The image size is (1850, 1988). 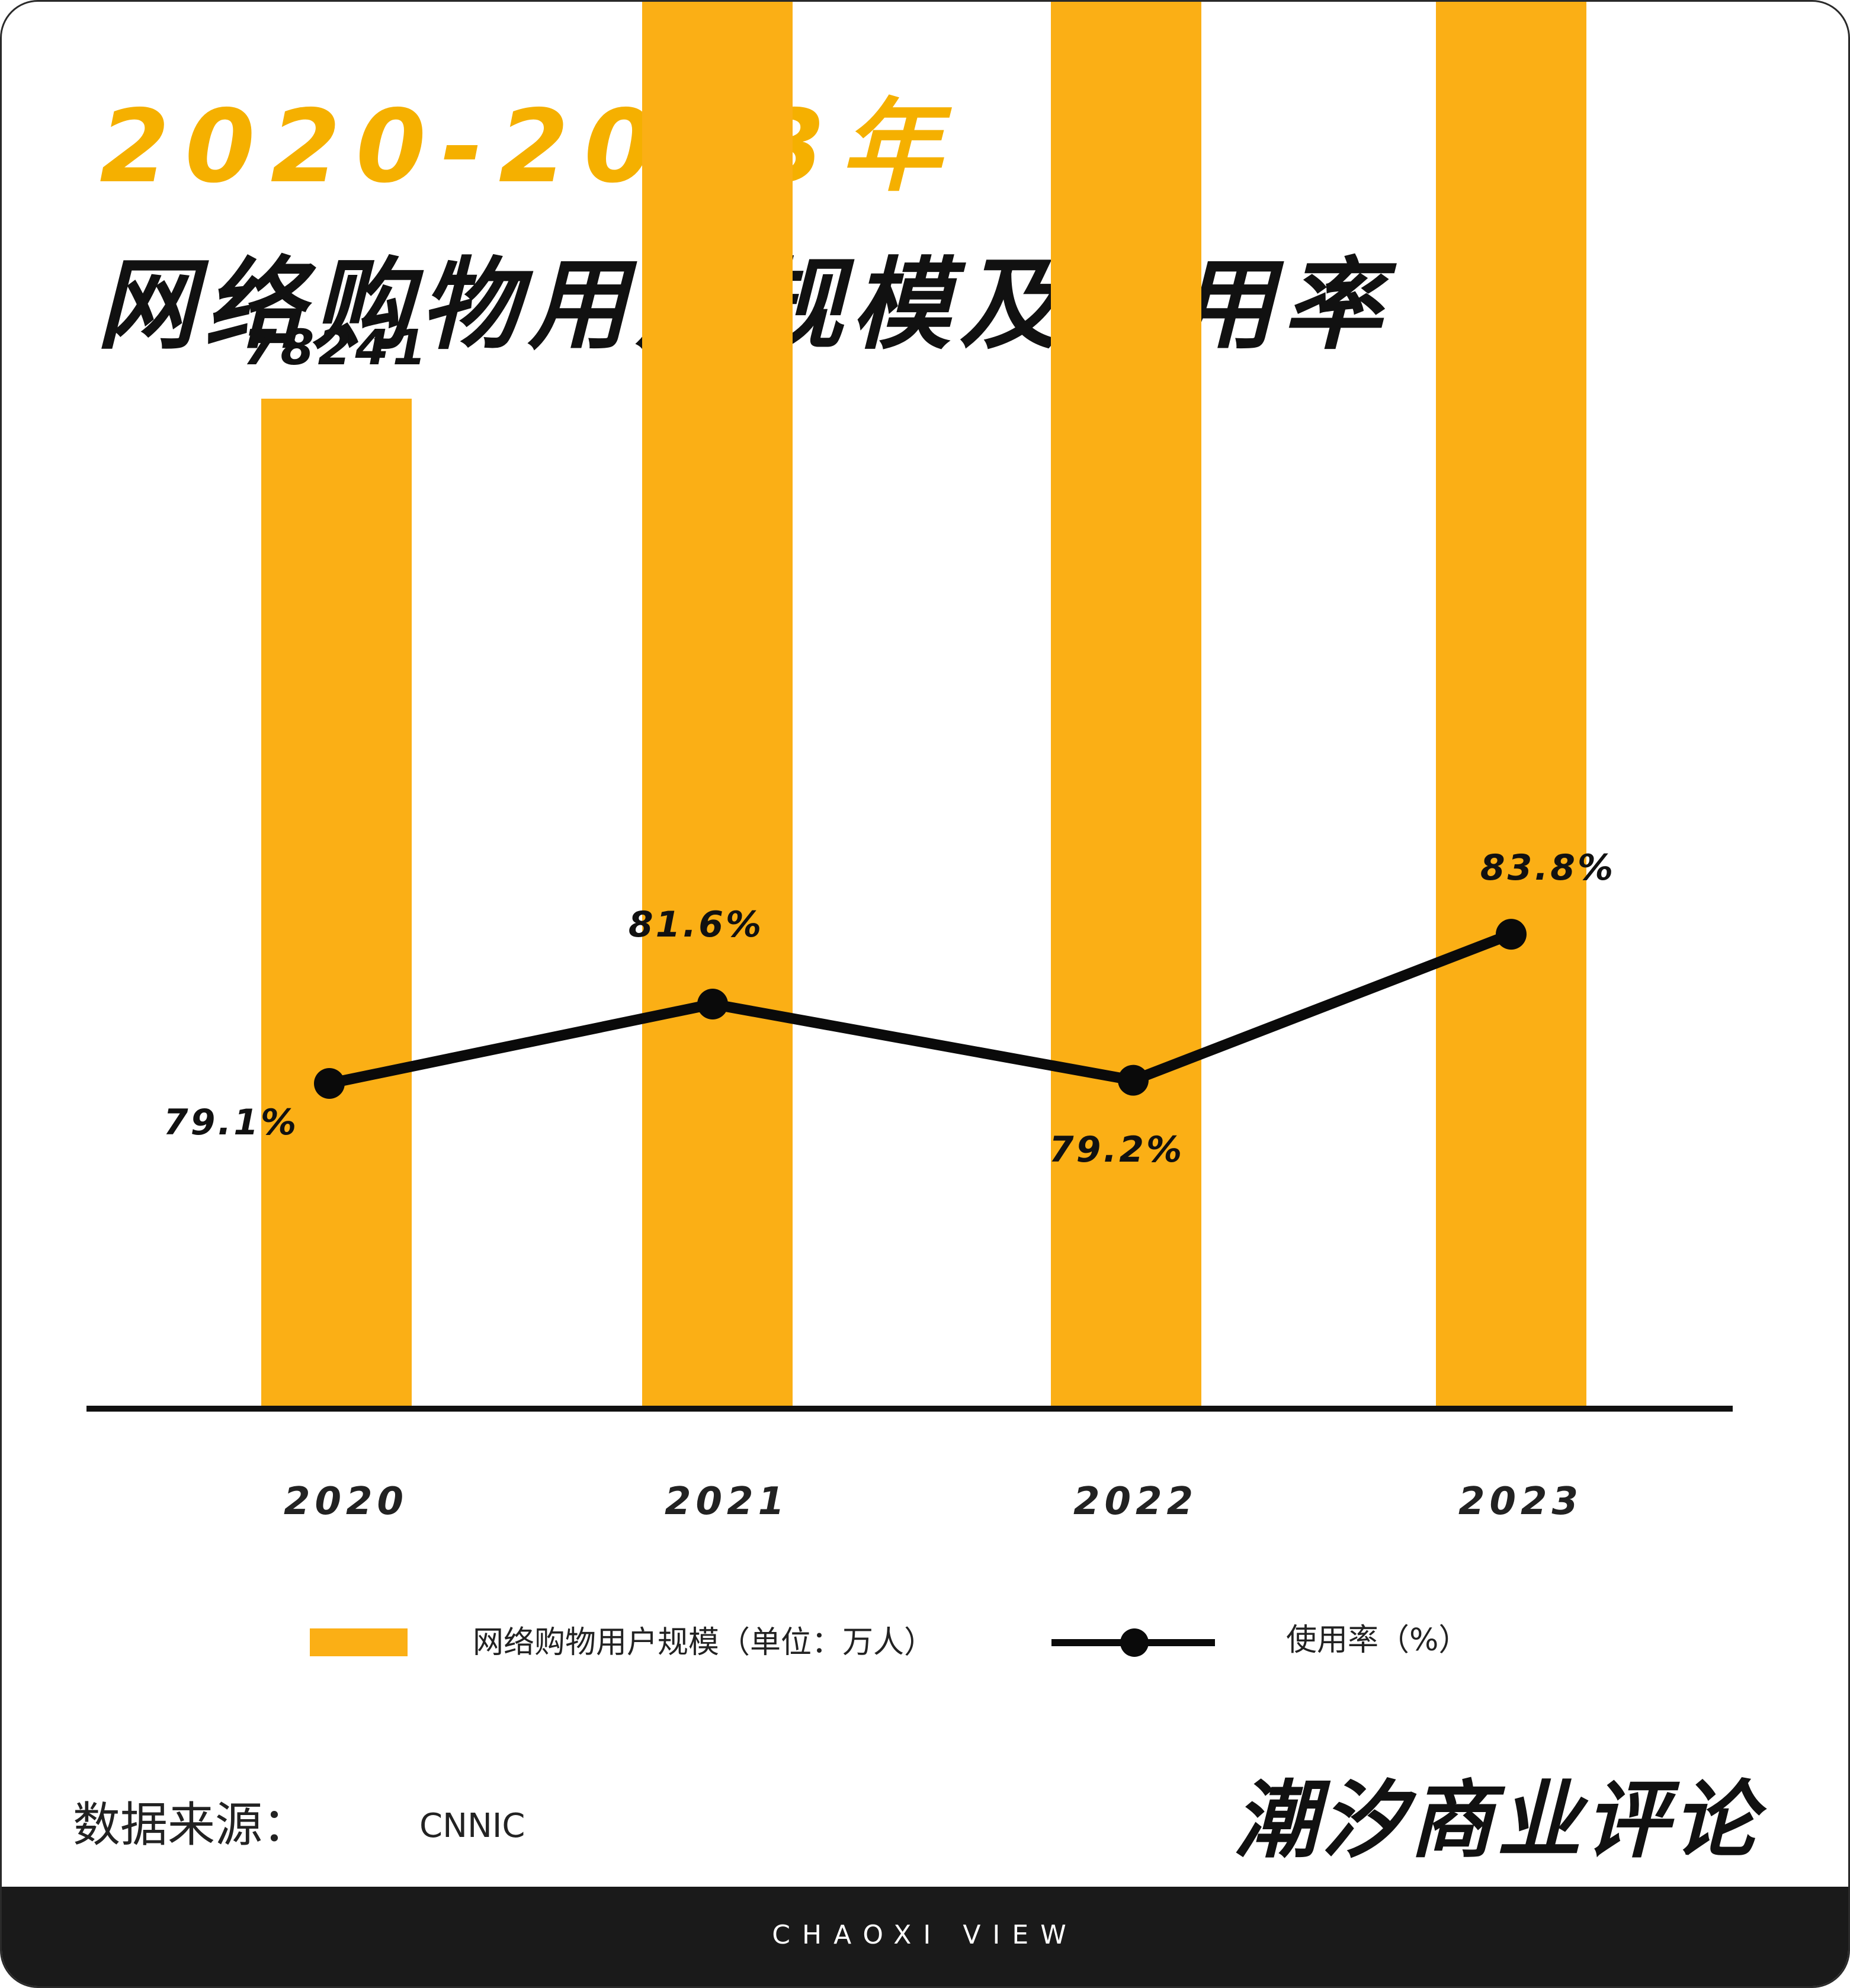 What do you see at coordinates (1136, 1502) in the screenshot?
I see `x-tick-2022: 2022` at bounding box center [1136, 1502].